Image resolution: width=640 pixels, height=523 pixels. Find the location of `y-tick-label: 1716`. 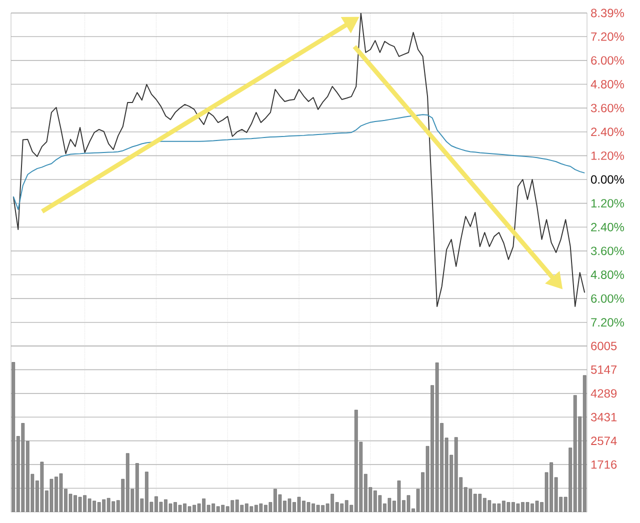

y-tick-label: 1716 is located at coordinates (604, 464).